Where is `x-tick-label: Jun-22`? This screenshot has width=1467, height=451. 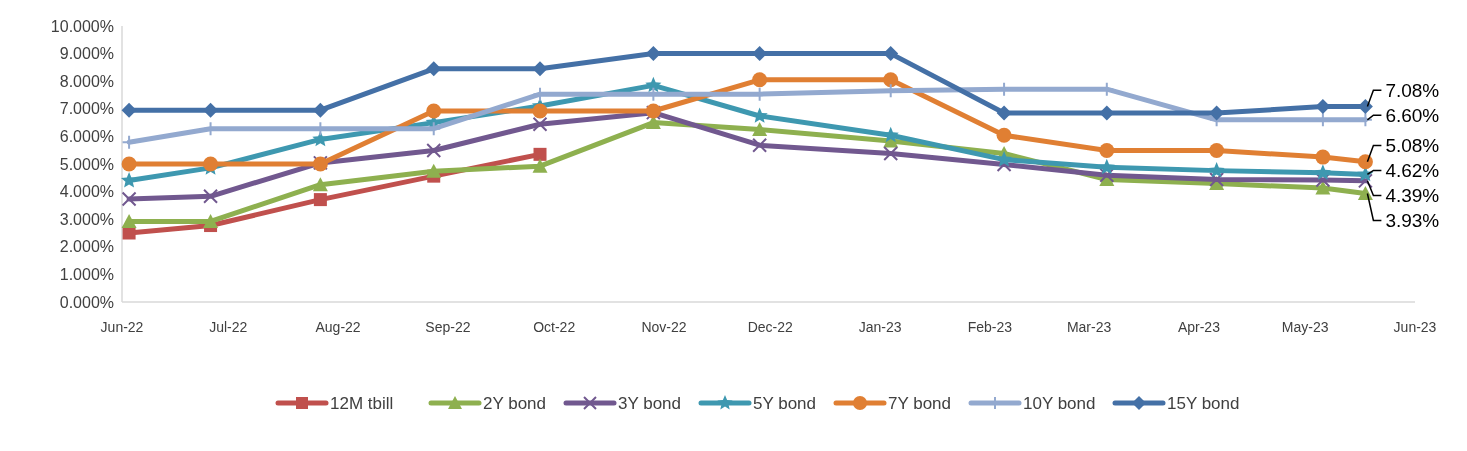 x-tick-label: Jun-22 is located at coordinates (122, 327).